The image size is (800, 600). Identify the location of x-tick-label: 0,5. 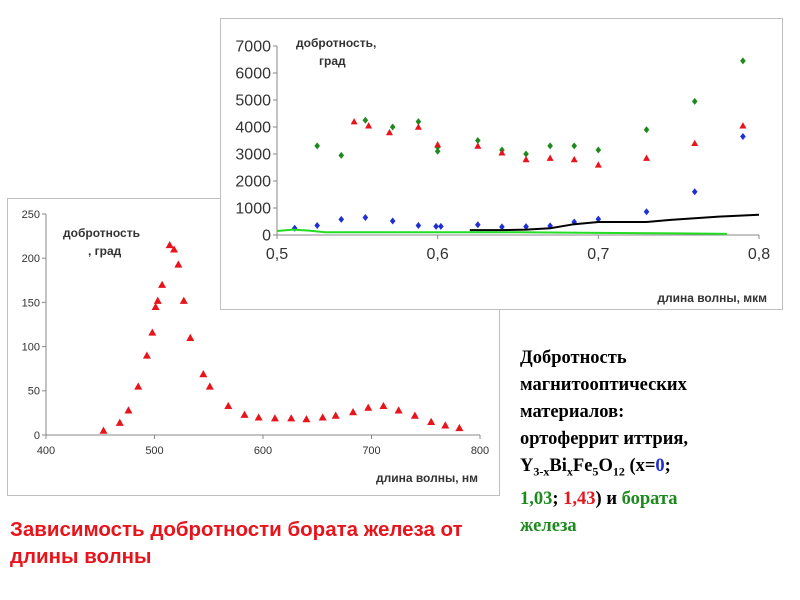
(277, 254).